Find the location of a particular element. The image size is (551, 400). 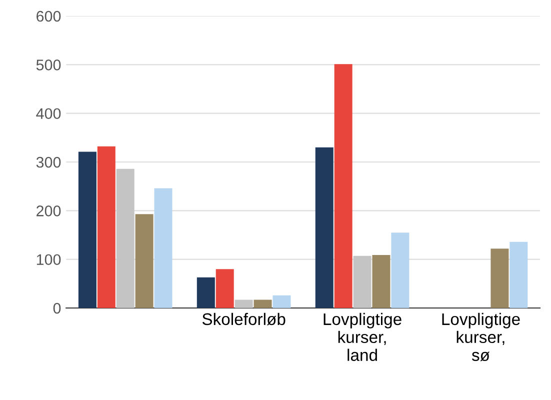

y-tick-label: 200 is located at coordinates (48, 211).